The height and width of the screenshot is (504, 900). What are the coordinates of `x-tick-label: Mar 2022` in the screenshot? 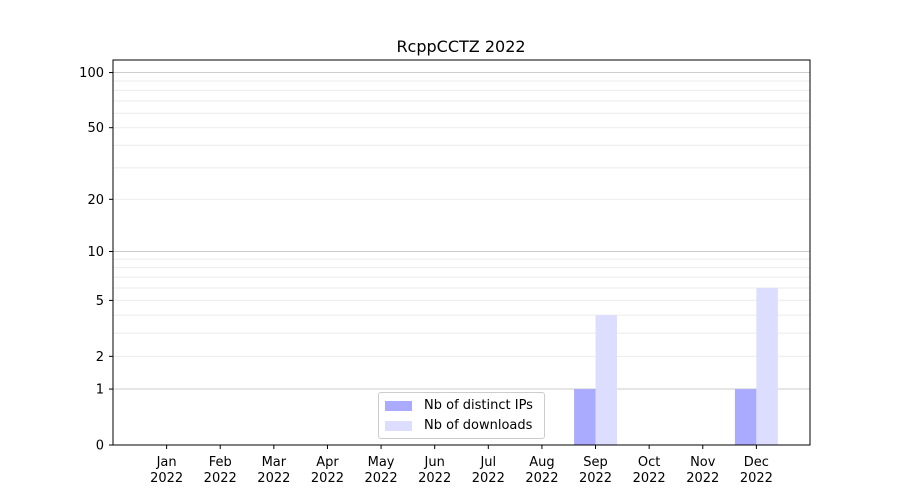 It's located at (273, 470).